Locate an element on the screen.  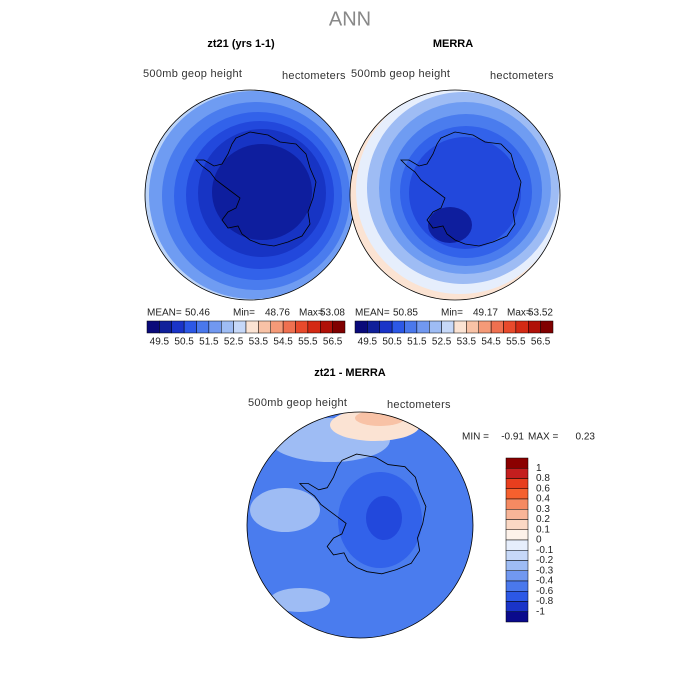
stat-value: 50.46 is located at coordinates (197, 313).